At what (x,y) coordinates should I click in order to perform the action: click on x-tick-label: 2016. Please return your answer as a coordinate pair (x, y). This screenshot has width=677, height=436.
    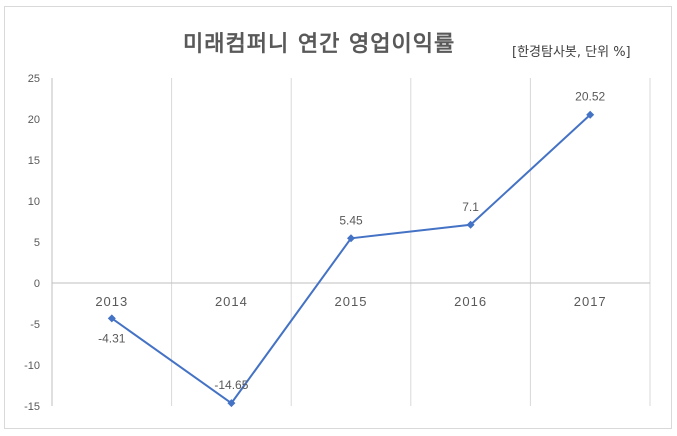
    Looking at the image, I should click on (470, 301).